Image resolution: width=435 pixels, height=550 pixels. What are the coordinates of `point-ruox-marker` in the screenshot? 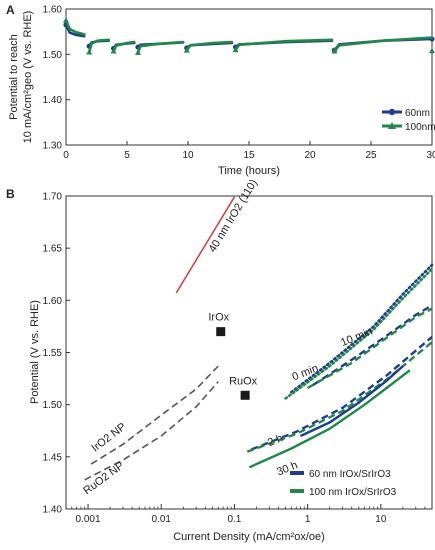 It's located at (245, 395).